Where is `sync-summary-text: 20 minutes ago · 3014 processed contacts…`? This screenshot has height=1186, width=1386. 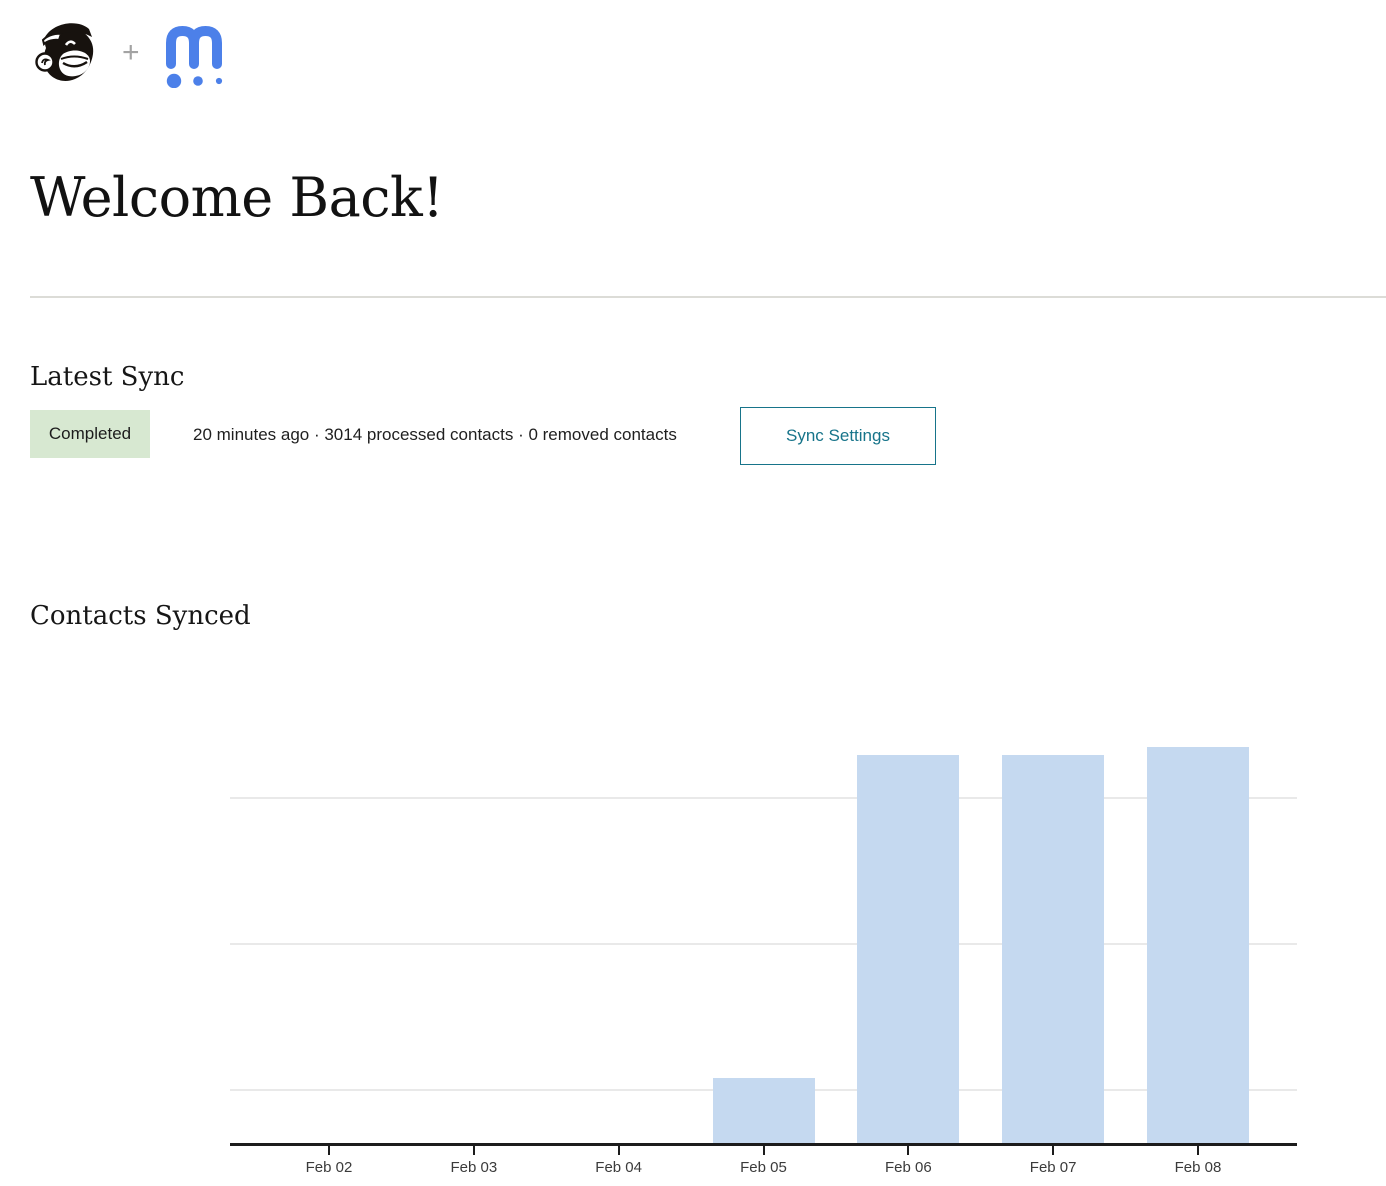 sync-summary-text: 20 minutes ago · 3014 processed contacts… is located at coordinates (435, 434).